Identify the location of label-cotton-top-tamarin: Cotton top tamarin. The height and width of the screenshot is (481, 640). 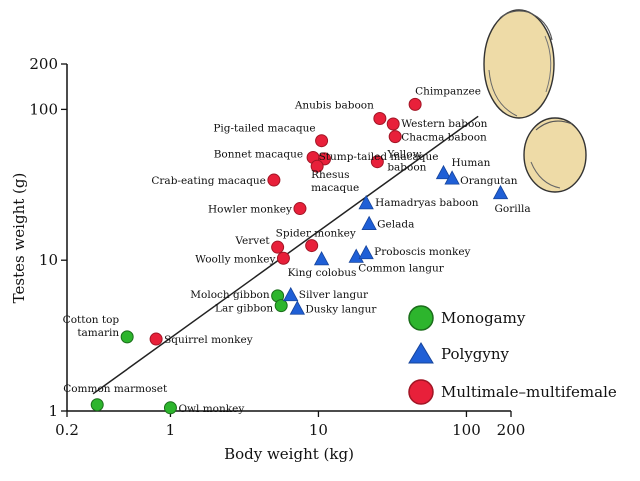
(91, 326).